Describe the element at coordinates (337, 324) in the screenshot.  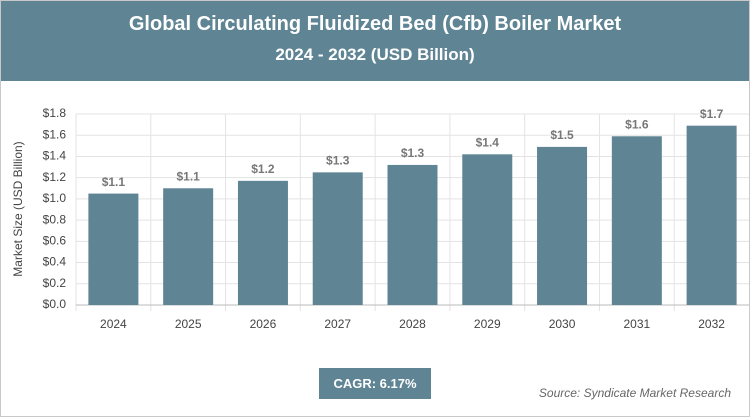
I see `x-tick-label: 2027` at that location.